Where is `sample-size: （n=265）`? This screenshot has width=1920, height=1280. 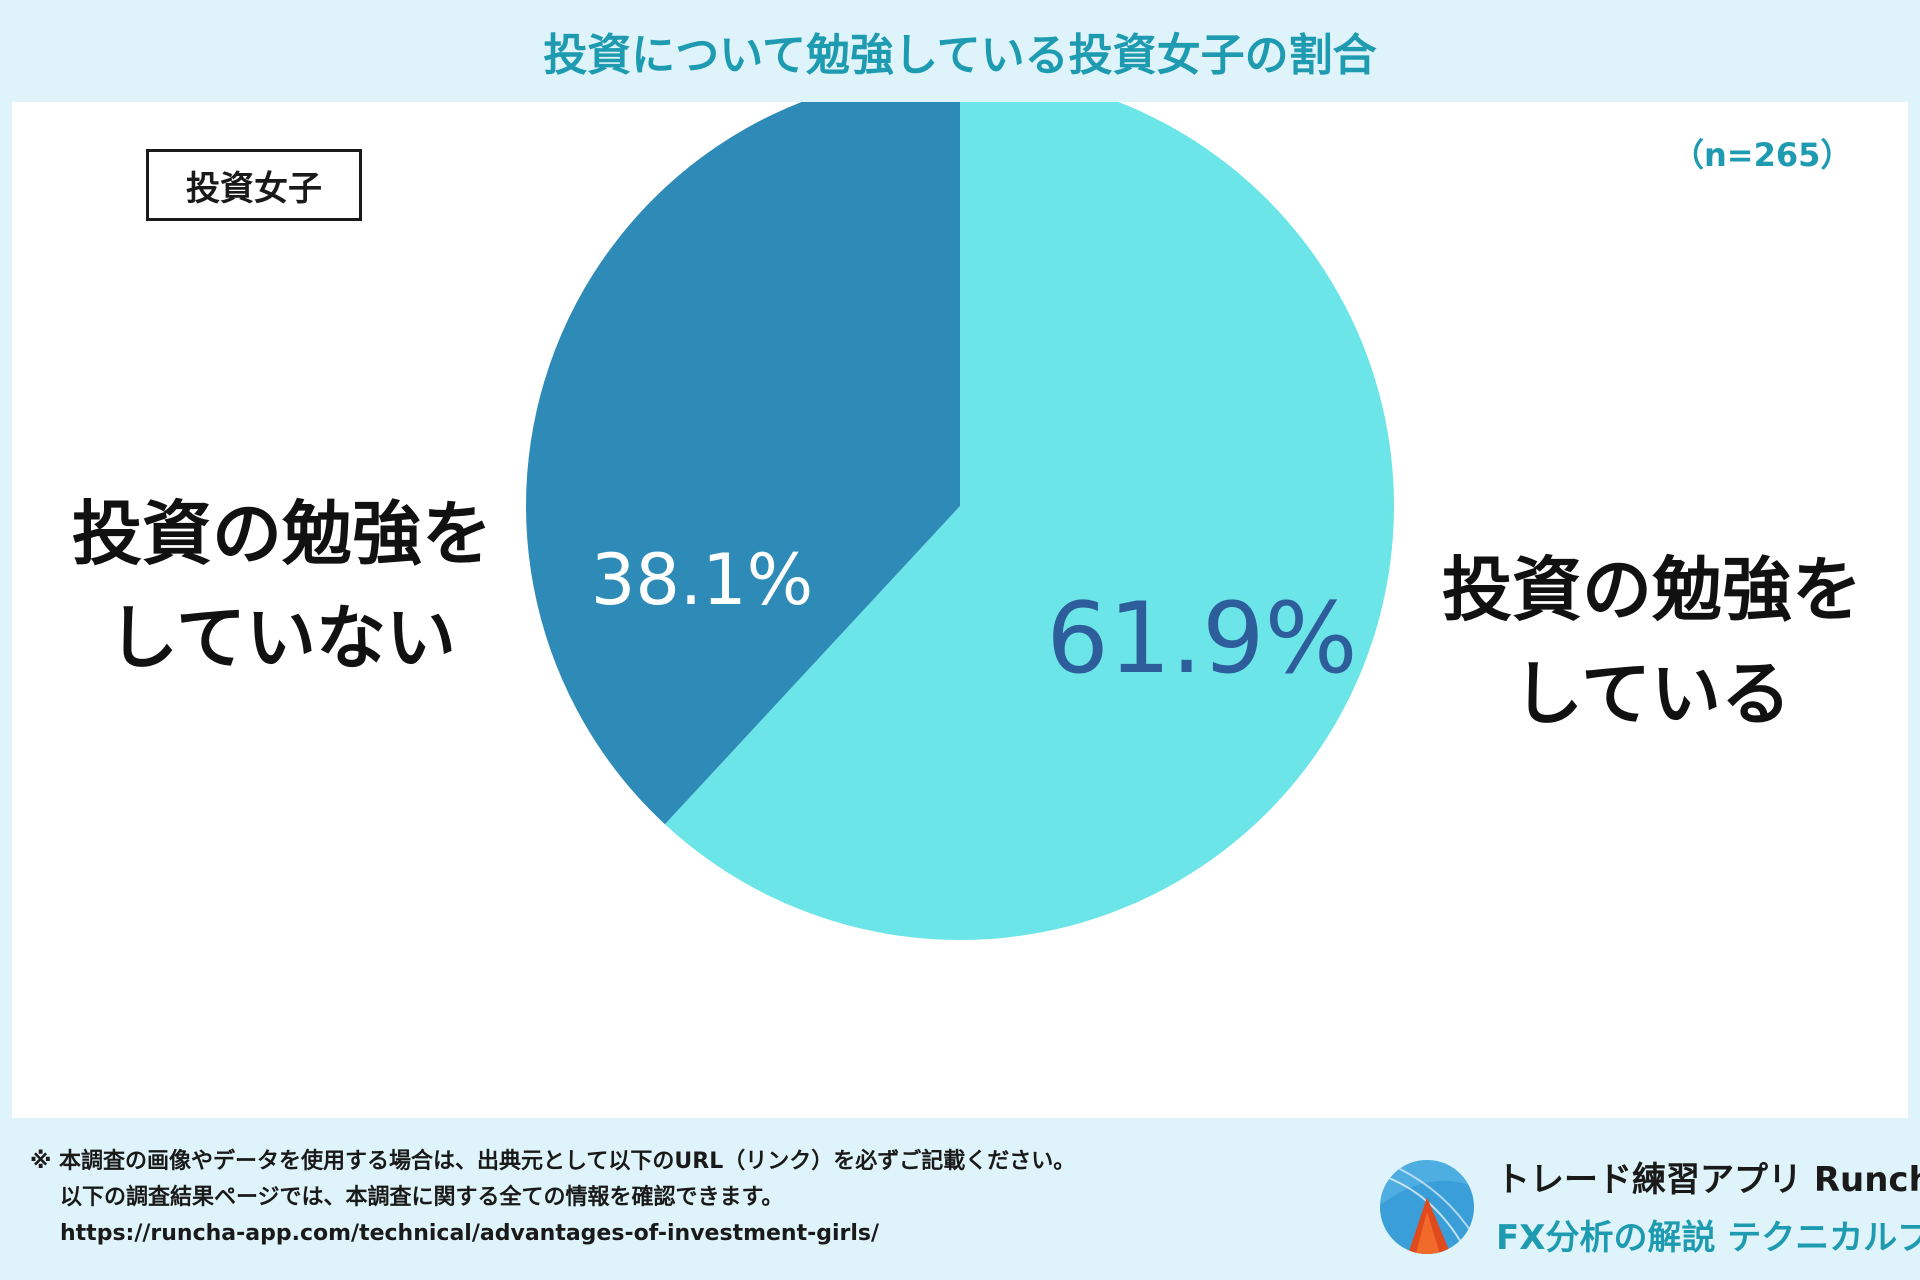 sample-size: （n=265） is located at coordinates (1762, 155).